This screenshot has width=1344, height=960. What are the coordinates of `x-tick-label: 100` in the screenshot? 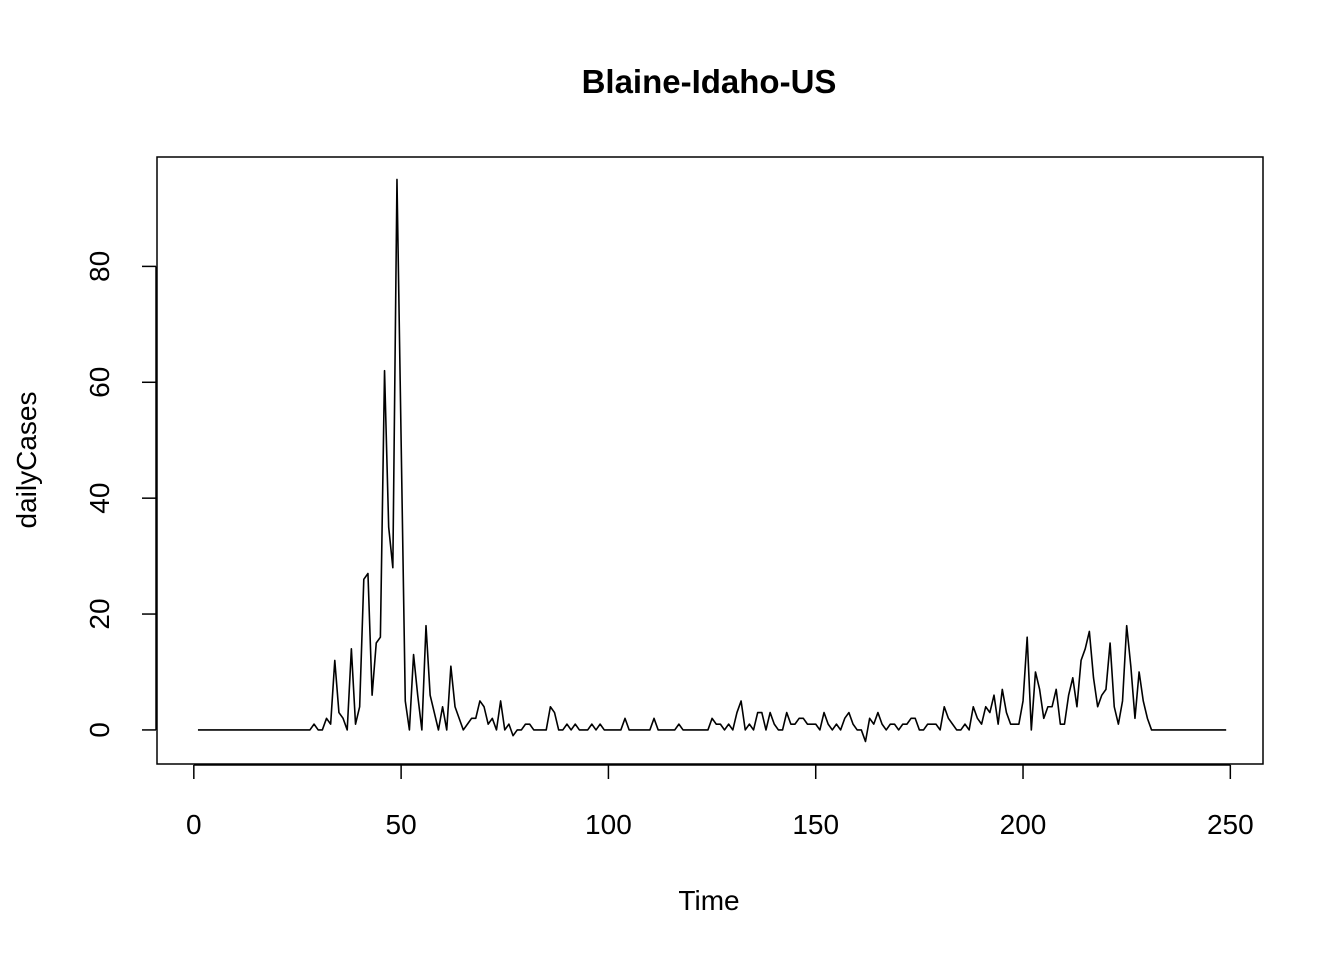 It's located at (608, 824).